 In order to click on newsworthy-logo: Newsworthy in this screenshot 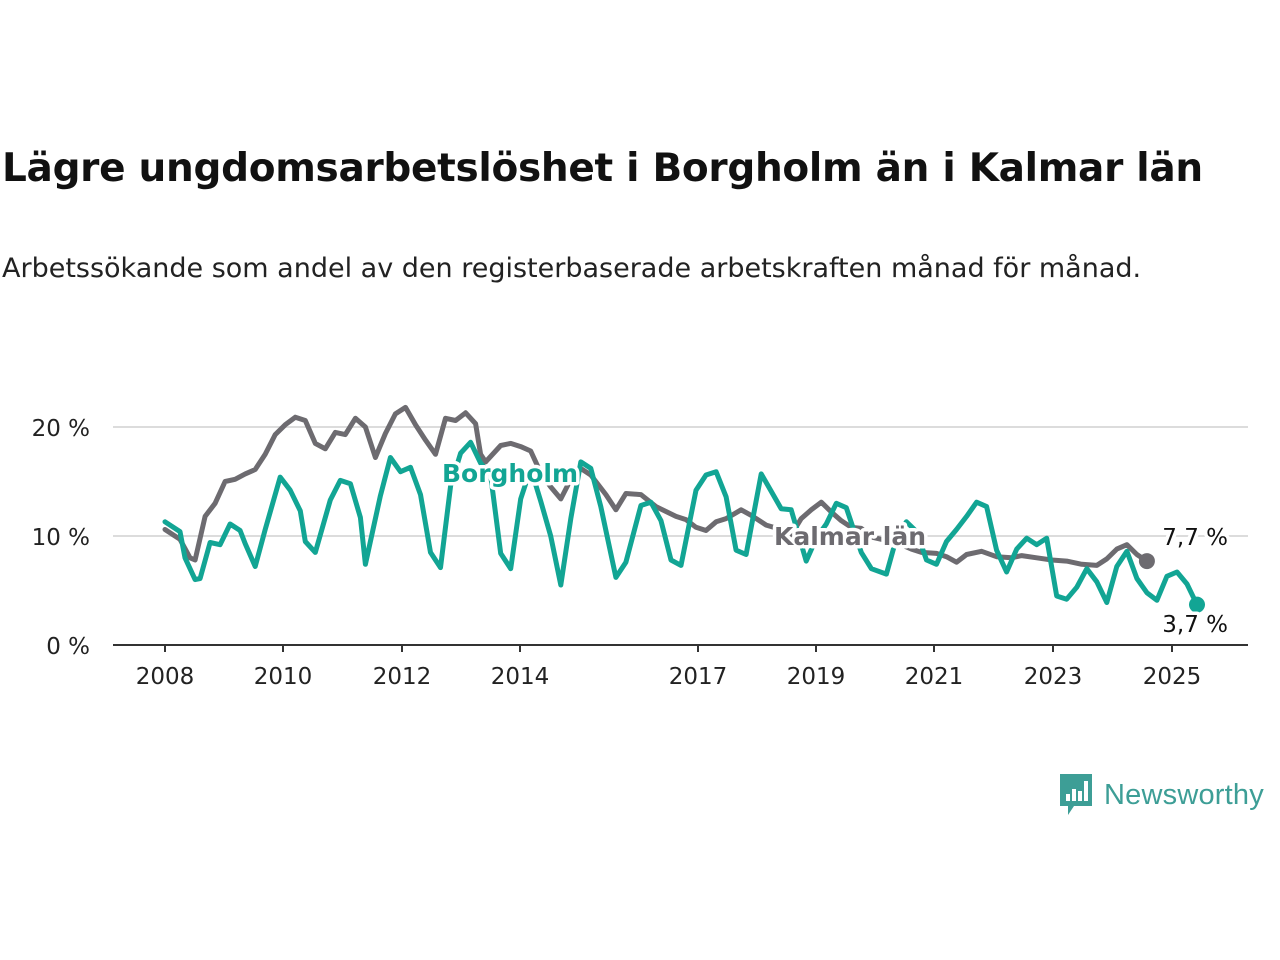, I will do `click(1161, 795)`.